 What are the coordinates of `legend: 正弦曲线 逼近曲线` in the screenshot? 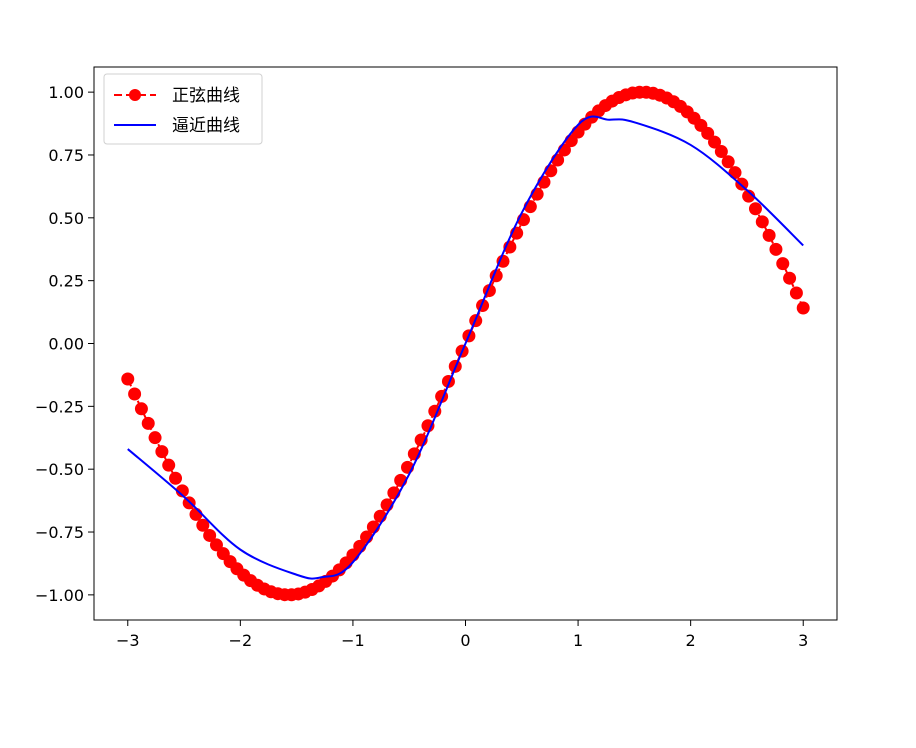 It's located at (183, 109).